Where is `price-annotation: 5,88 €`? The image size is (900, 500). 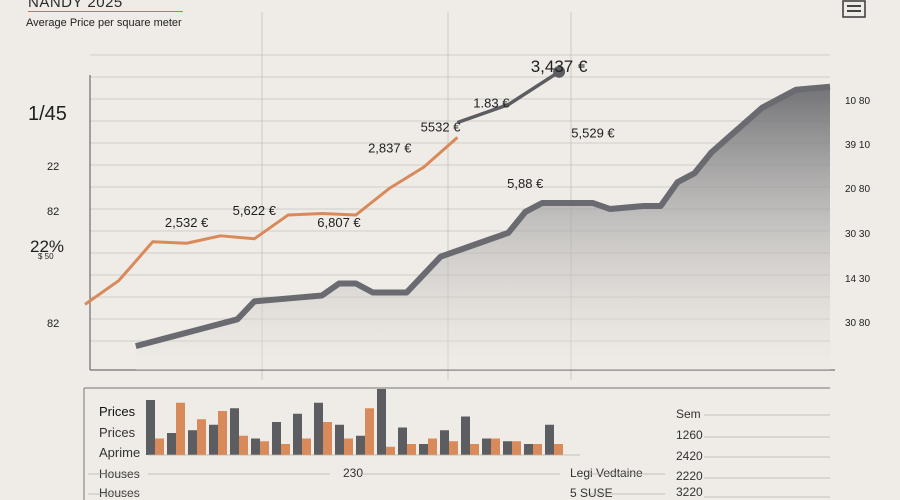
price-annotation: 5,88 € is located at coordinates (525, 183).